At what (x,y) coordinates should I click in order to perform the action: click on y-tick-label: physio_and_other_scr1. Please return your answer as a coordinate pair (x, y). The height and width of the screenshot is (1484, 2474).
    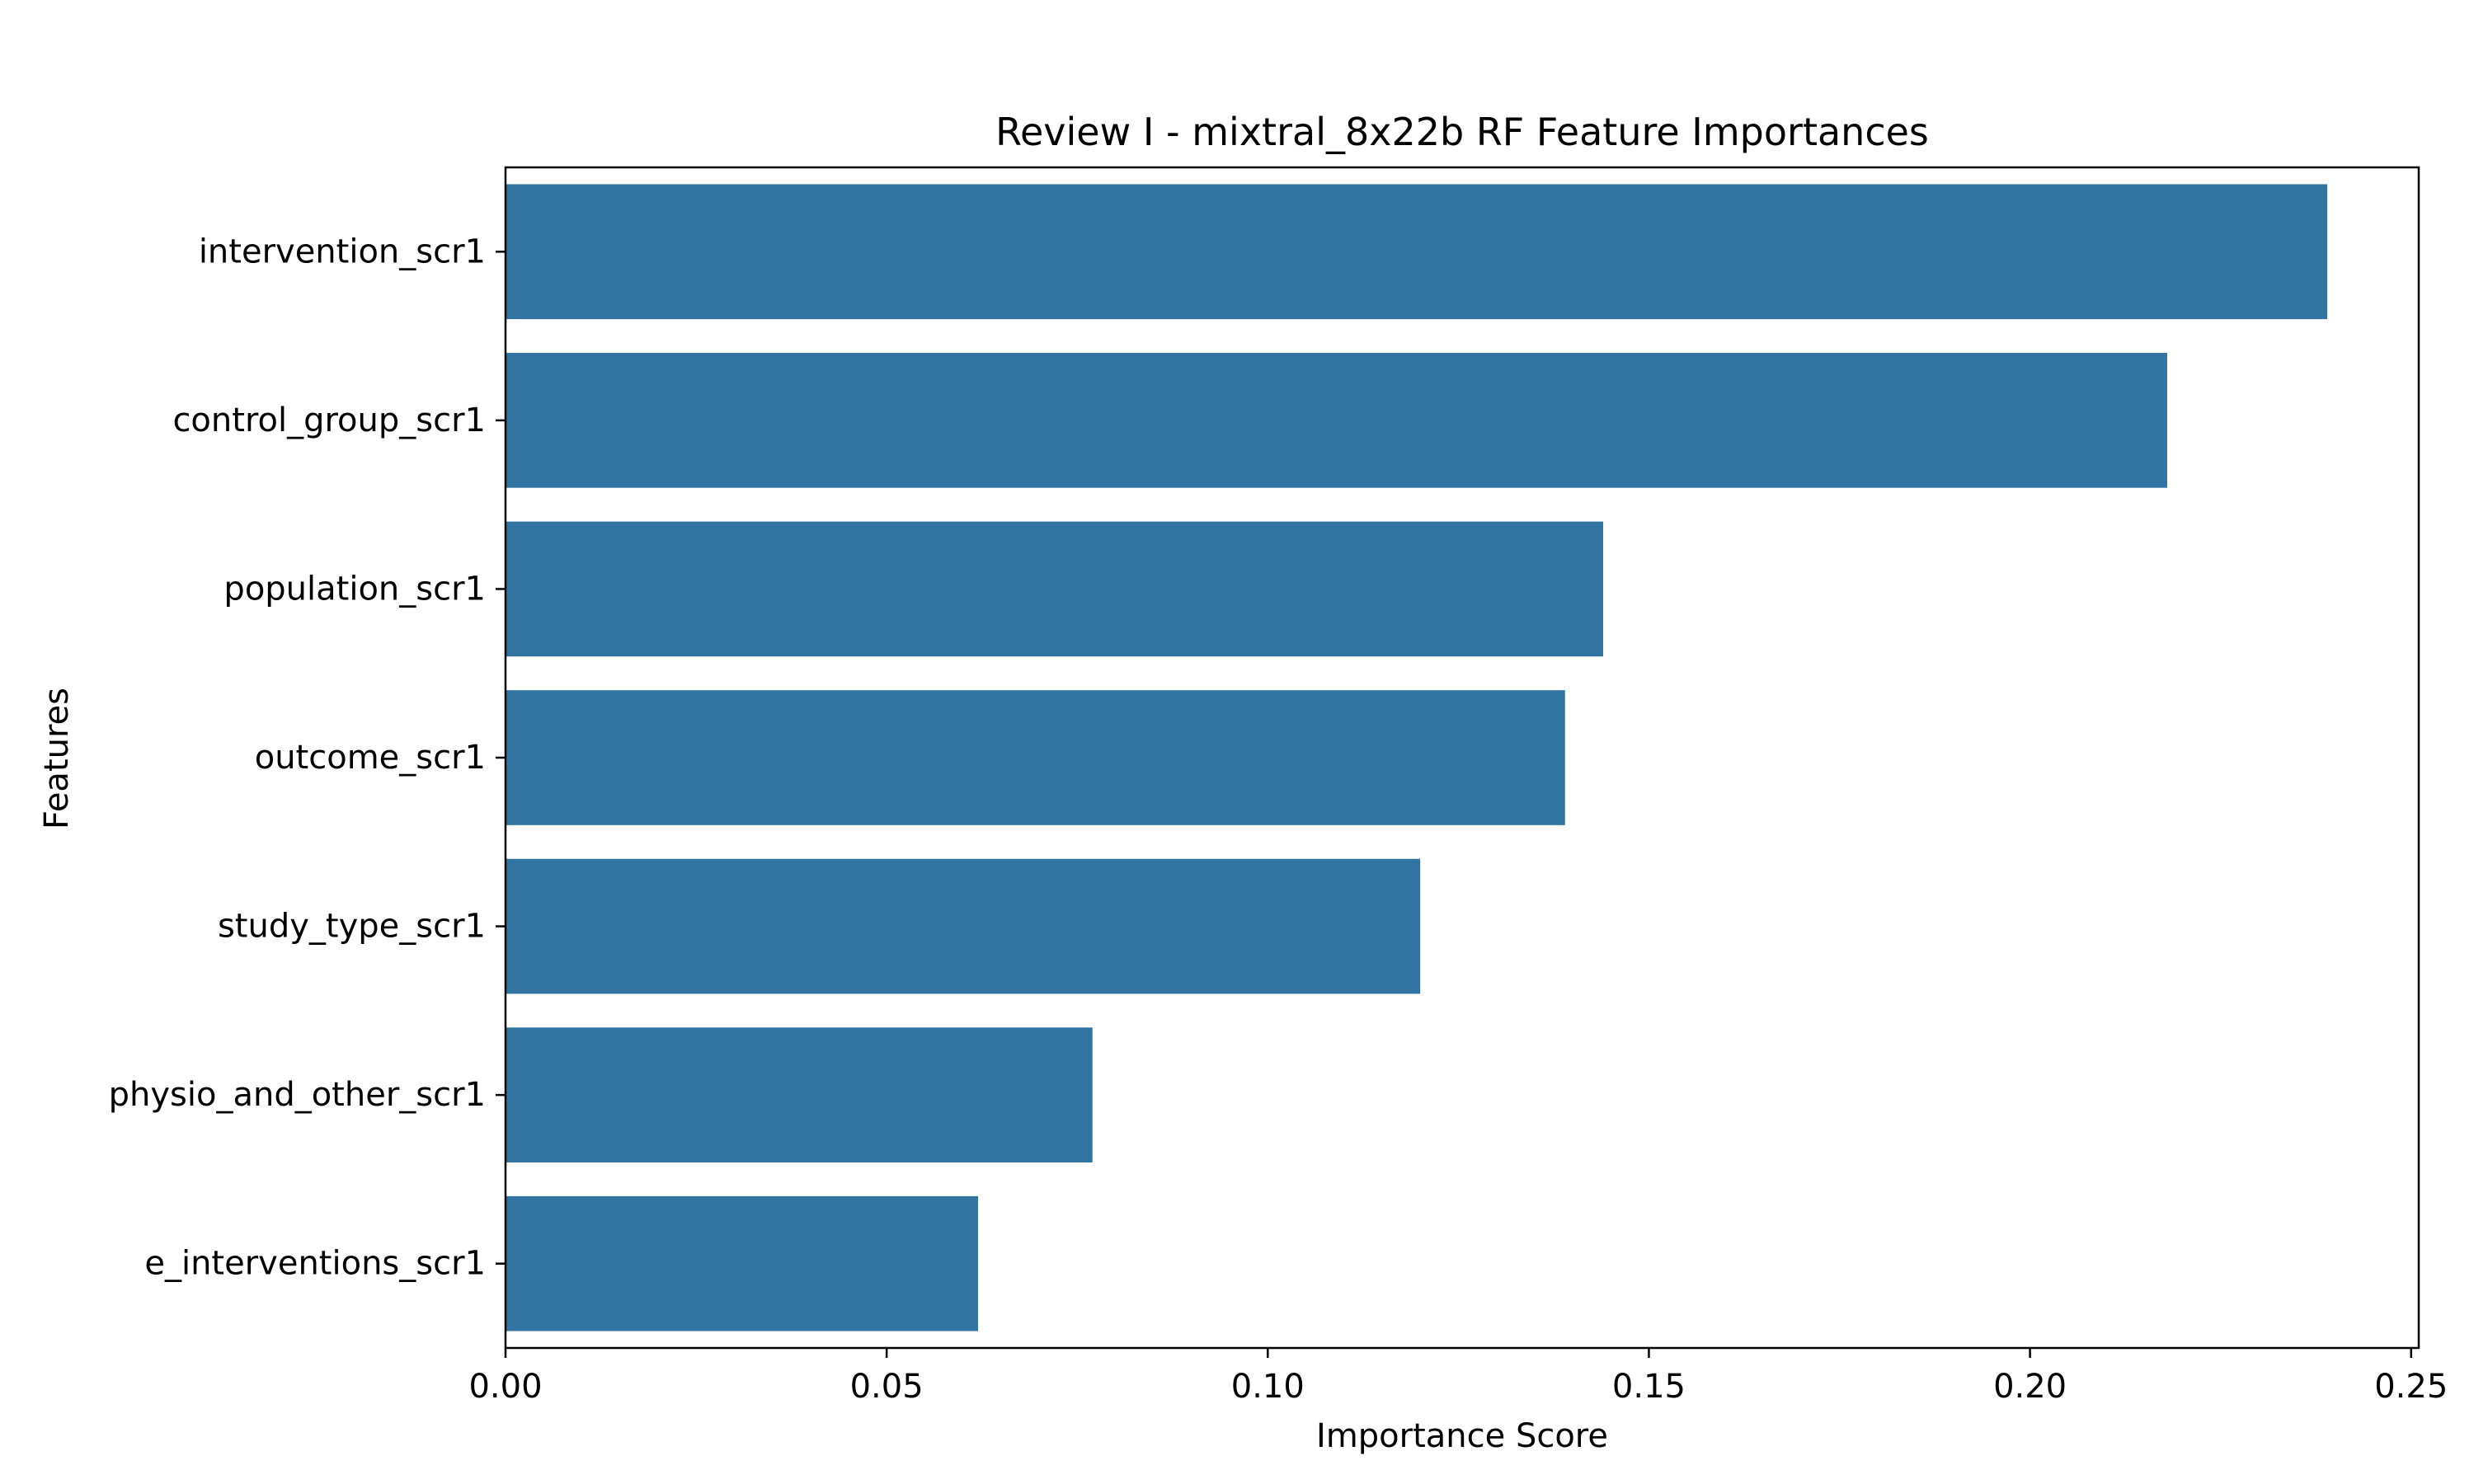
    Looking at the image, I should click on (297, 1095).